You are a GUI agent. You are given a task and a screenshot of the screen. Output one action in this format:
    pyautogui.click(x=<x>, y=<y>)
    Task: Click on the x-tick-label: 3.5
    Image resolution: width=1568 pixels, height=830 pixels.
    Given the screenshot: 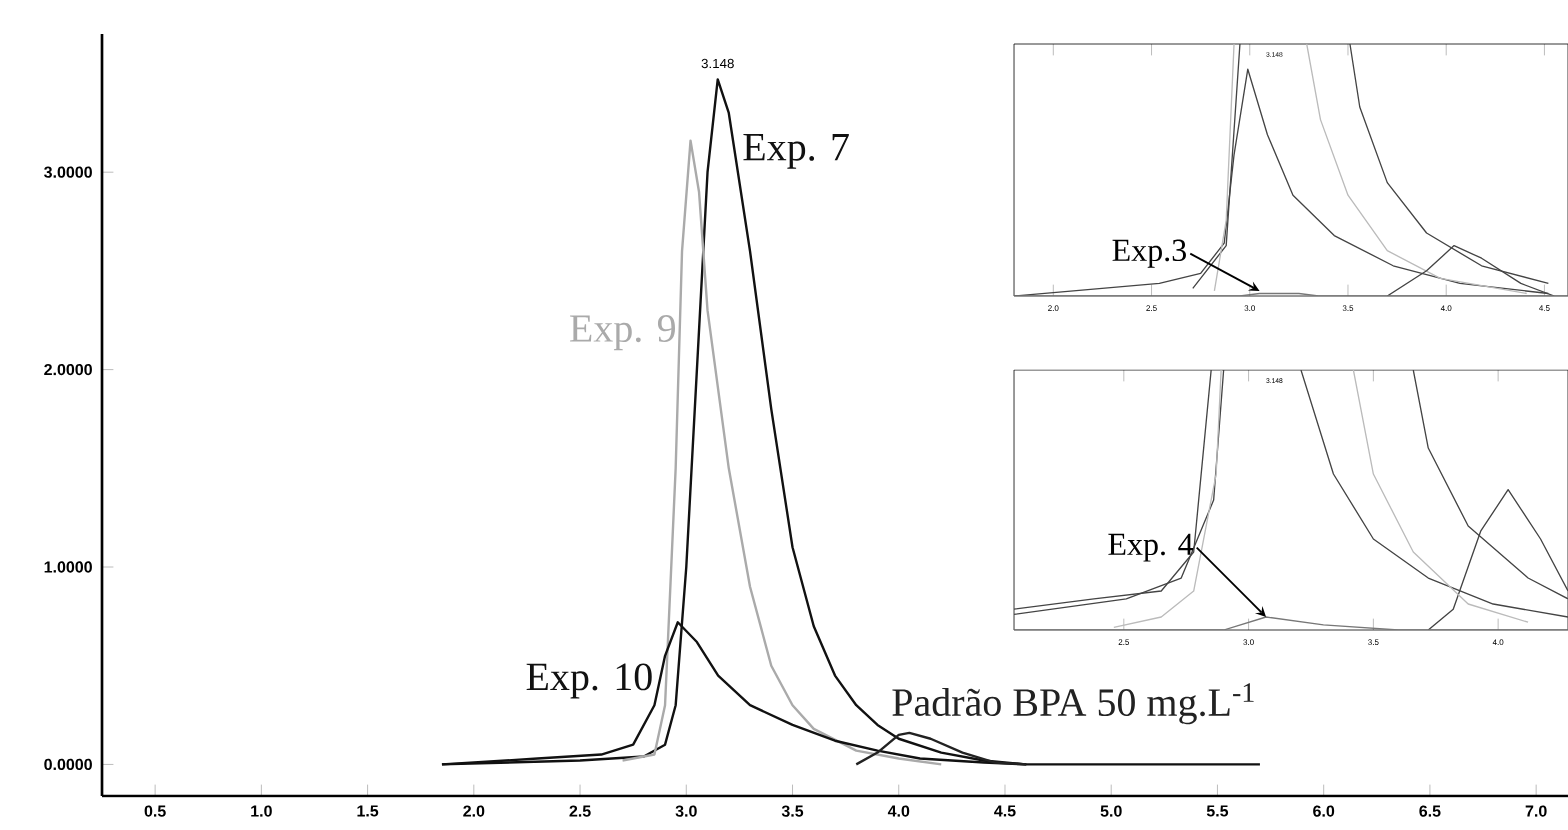 What is the action you would take?
    pyautogui.click(x=792, y=811)
    